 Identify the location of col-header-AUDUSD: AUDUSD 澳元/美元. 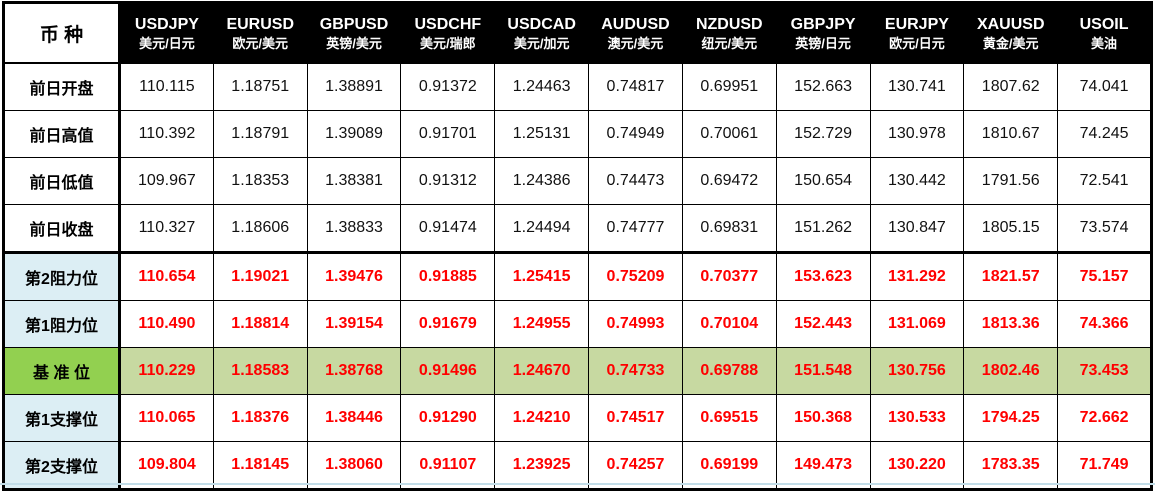
(635, 33).